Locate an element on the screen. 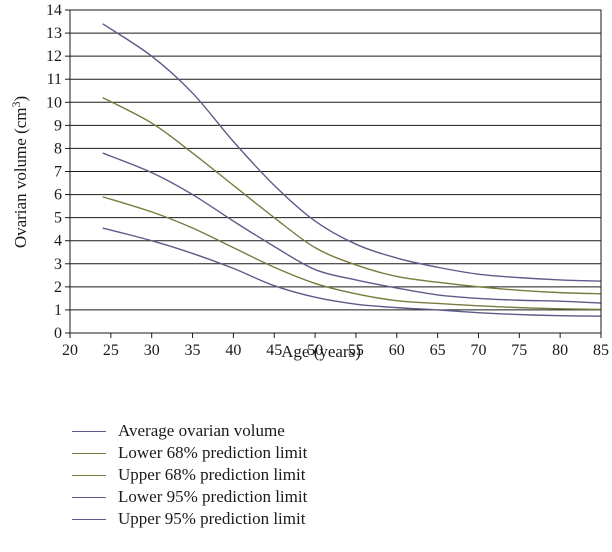  x-tick-label: 55 is located at coordinates (356, 350).